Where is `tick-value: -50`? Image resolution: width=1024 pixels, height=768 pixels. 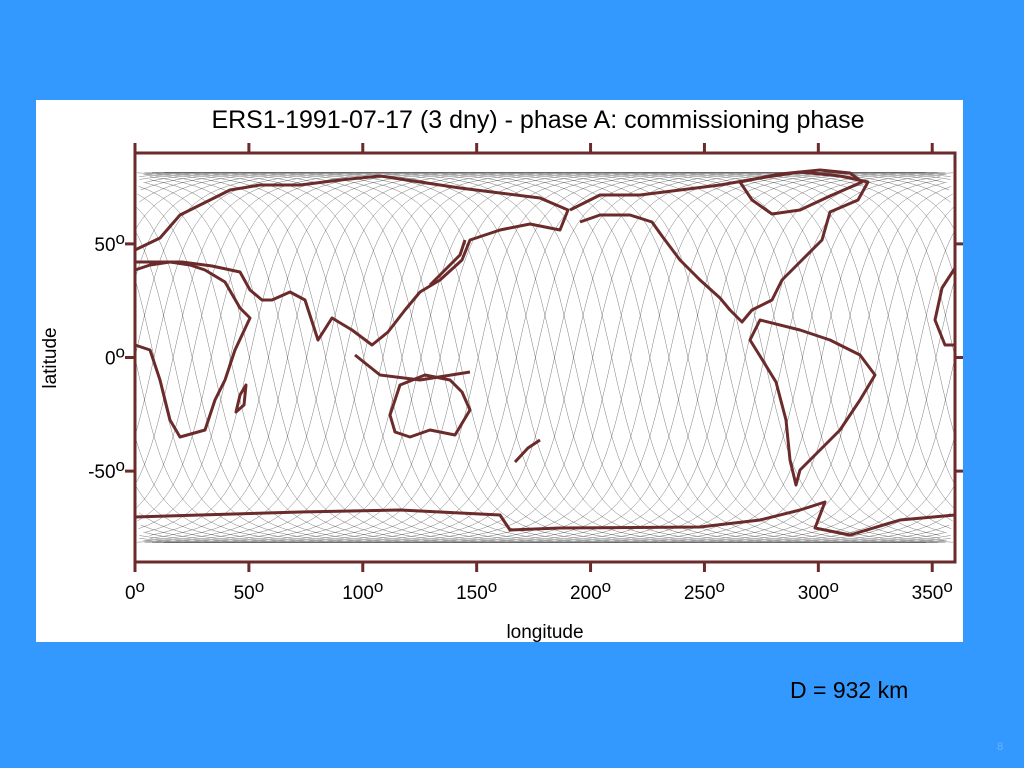
tick-value: -50 is located at coordinates (101, 472).